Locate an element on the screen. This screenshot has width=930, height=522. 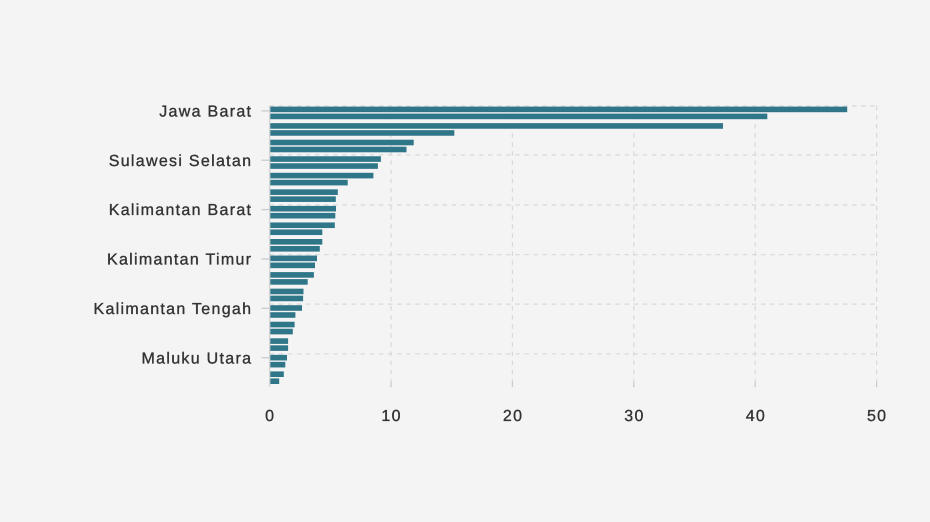
svg-text: Jawa Barat is located at coordinates (205, 112).